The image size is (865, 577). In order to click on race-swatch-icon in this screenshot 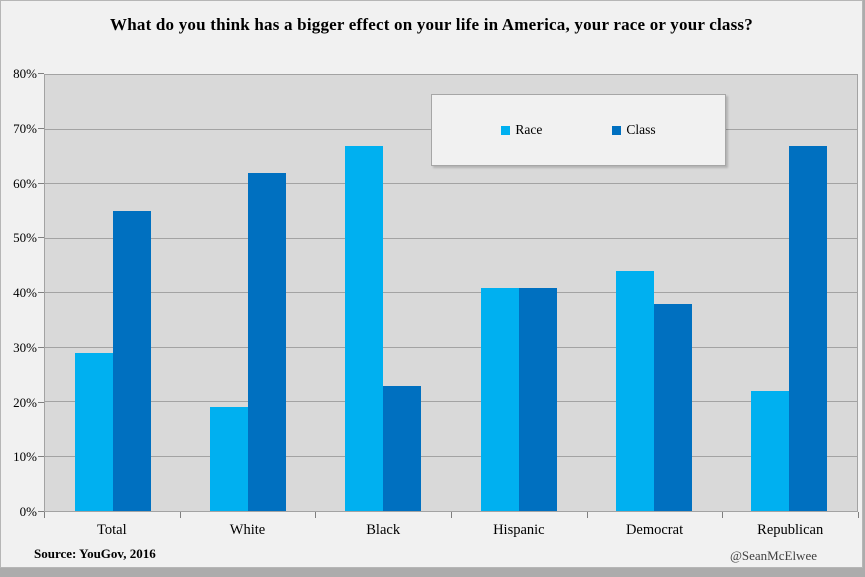, I will do `click(506, 130)`.